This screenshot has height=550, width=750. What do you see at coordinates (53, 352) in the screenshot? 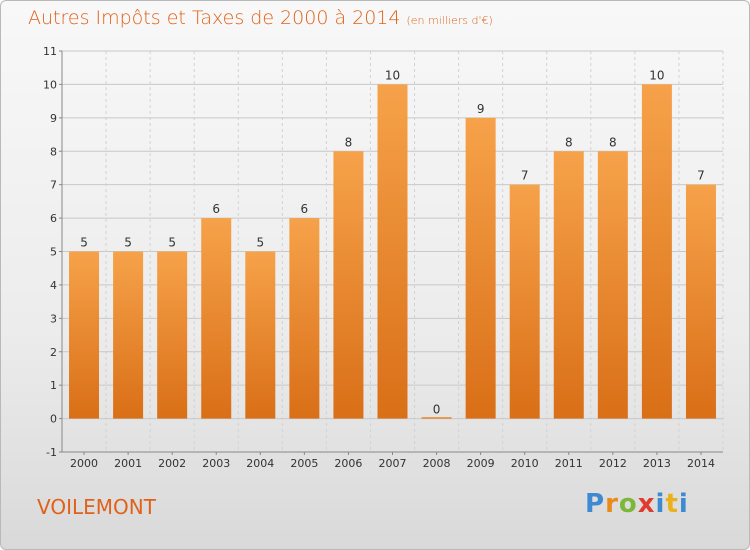
I see `y-tick-label: 2` at bounding box center [53, 352].